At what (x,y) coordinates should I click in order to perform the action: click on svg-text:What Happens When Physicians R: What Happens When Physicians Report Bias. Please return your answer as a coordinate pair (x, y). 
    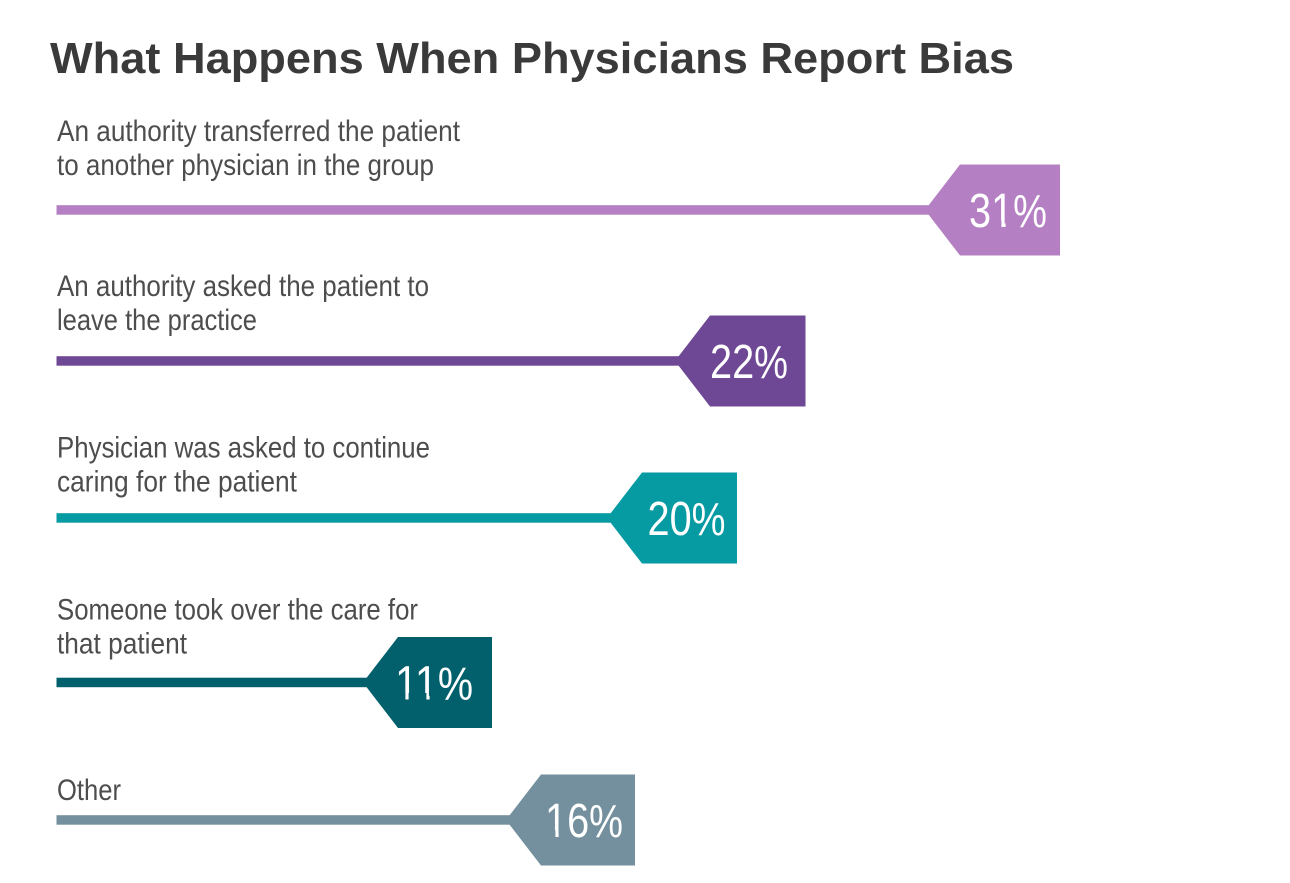
    Looking at the image, I should click on (532, 59).